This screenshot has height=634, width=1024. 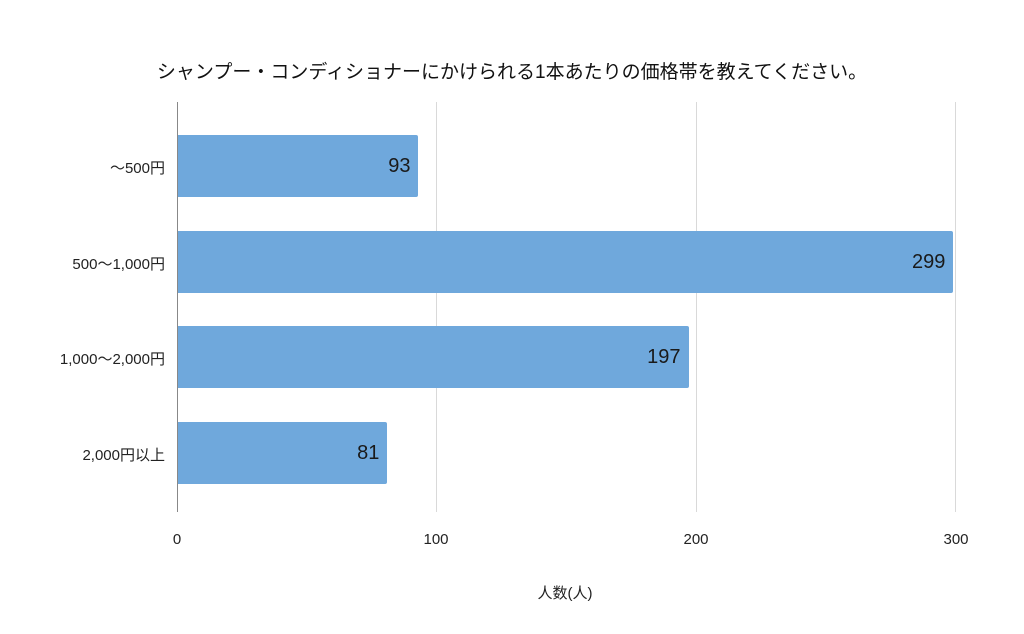 What do you see at coordinates (177, 307) in the screenshot?
I see `y-axis-line` at bounding box center [177, 307].